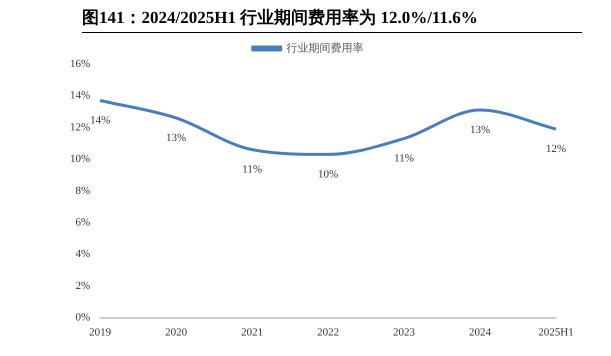  Describe the element at coordinates (404, 332) in the screenshot. I see `x-tick-label: 2023` at that location.